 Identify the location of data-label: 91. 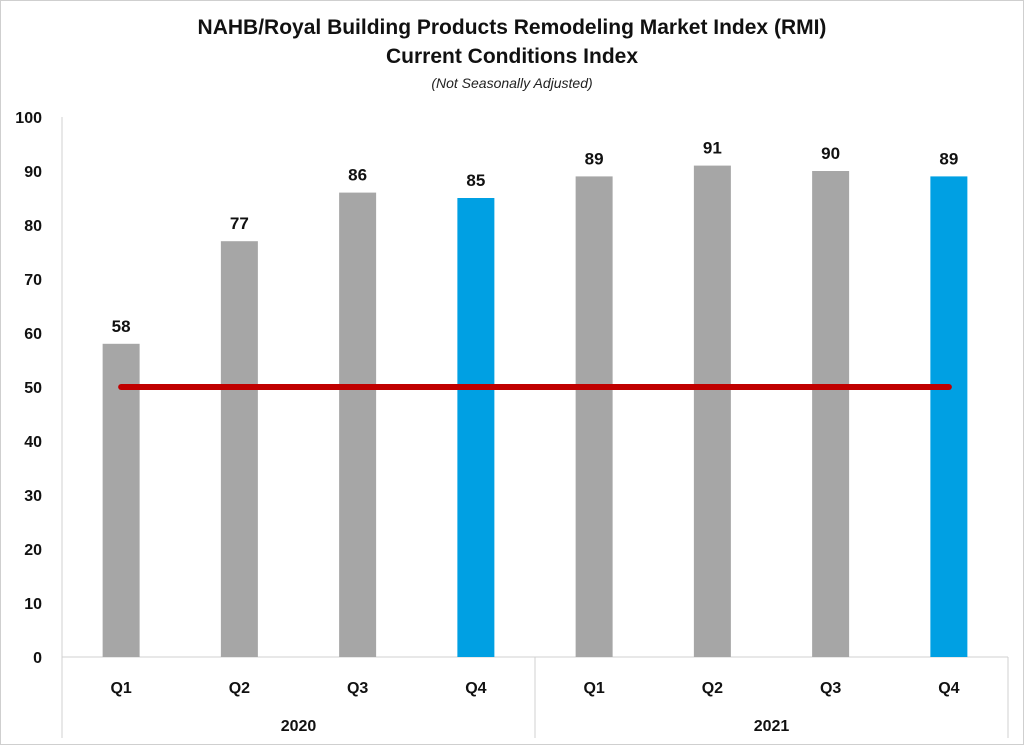
(712, 148).